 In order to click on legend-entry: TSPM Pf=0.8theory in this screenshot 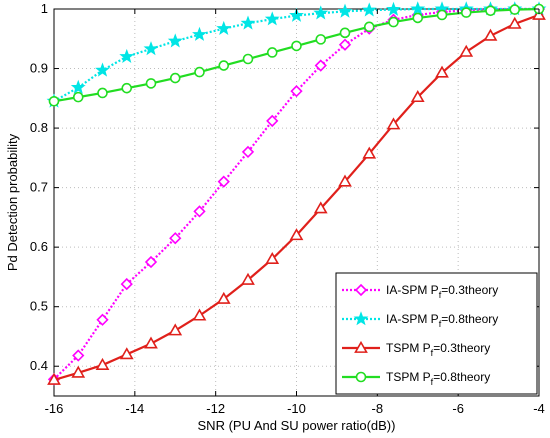, I will do `click(416, 378)`.